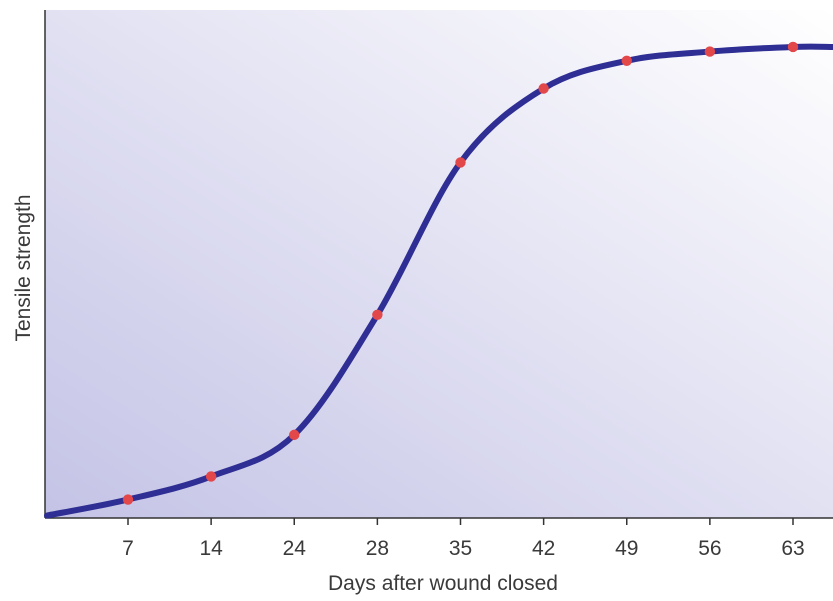  What do you see at coordinates (23, 267) in the screenshot?
I see `y-axis-title: Tensile strength` at bounding box center [23, 267].